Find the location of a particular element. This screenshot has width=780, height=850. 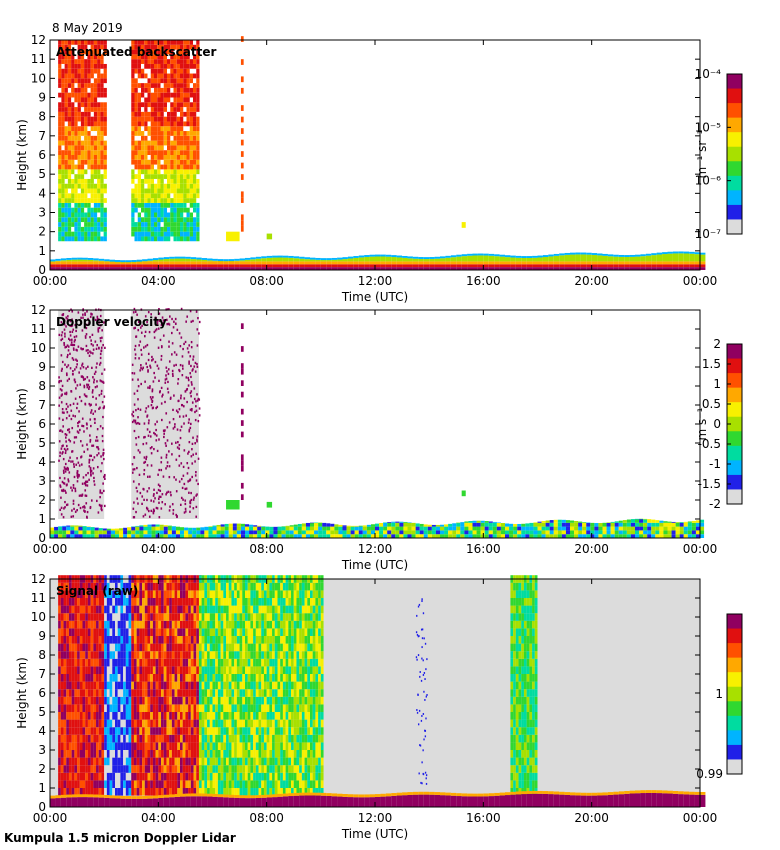

x-tick-label: 04:00 is located at coordinates (158, 549).